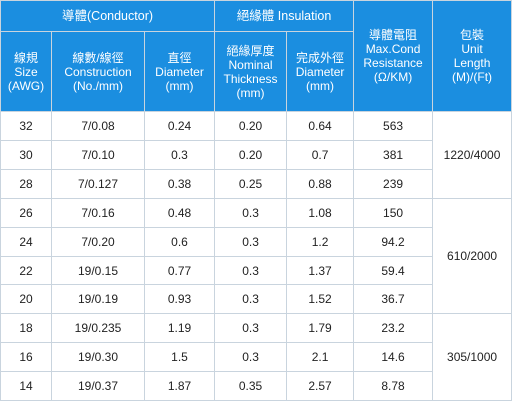 Image resolution: width=512 pixels, height=402 pixels. Describe the element at coordinates (472, 35) in the screenshot. I see `packing-header-line: 包裝` at that location.